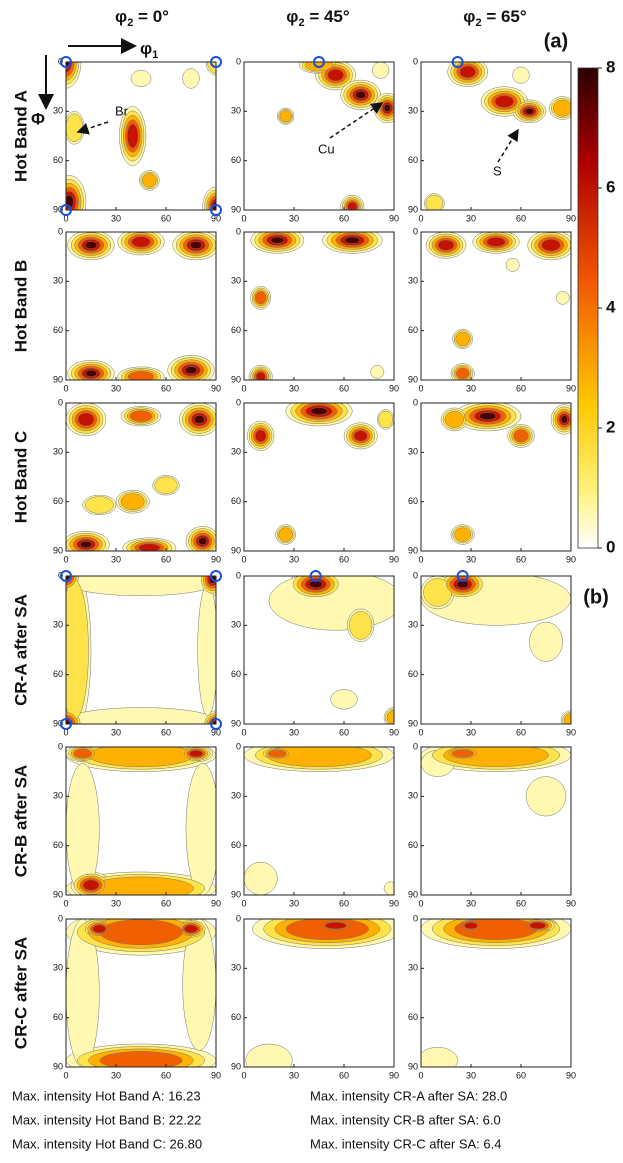 This screenshot has width=623, height=1163. Describe the element at coordinates (319, 306) in the screenshot. I see `plot-background` at that location.